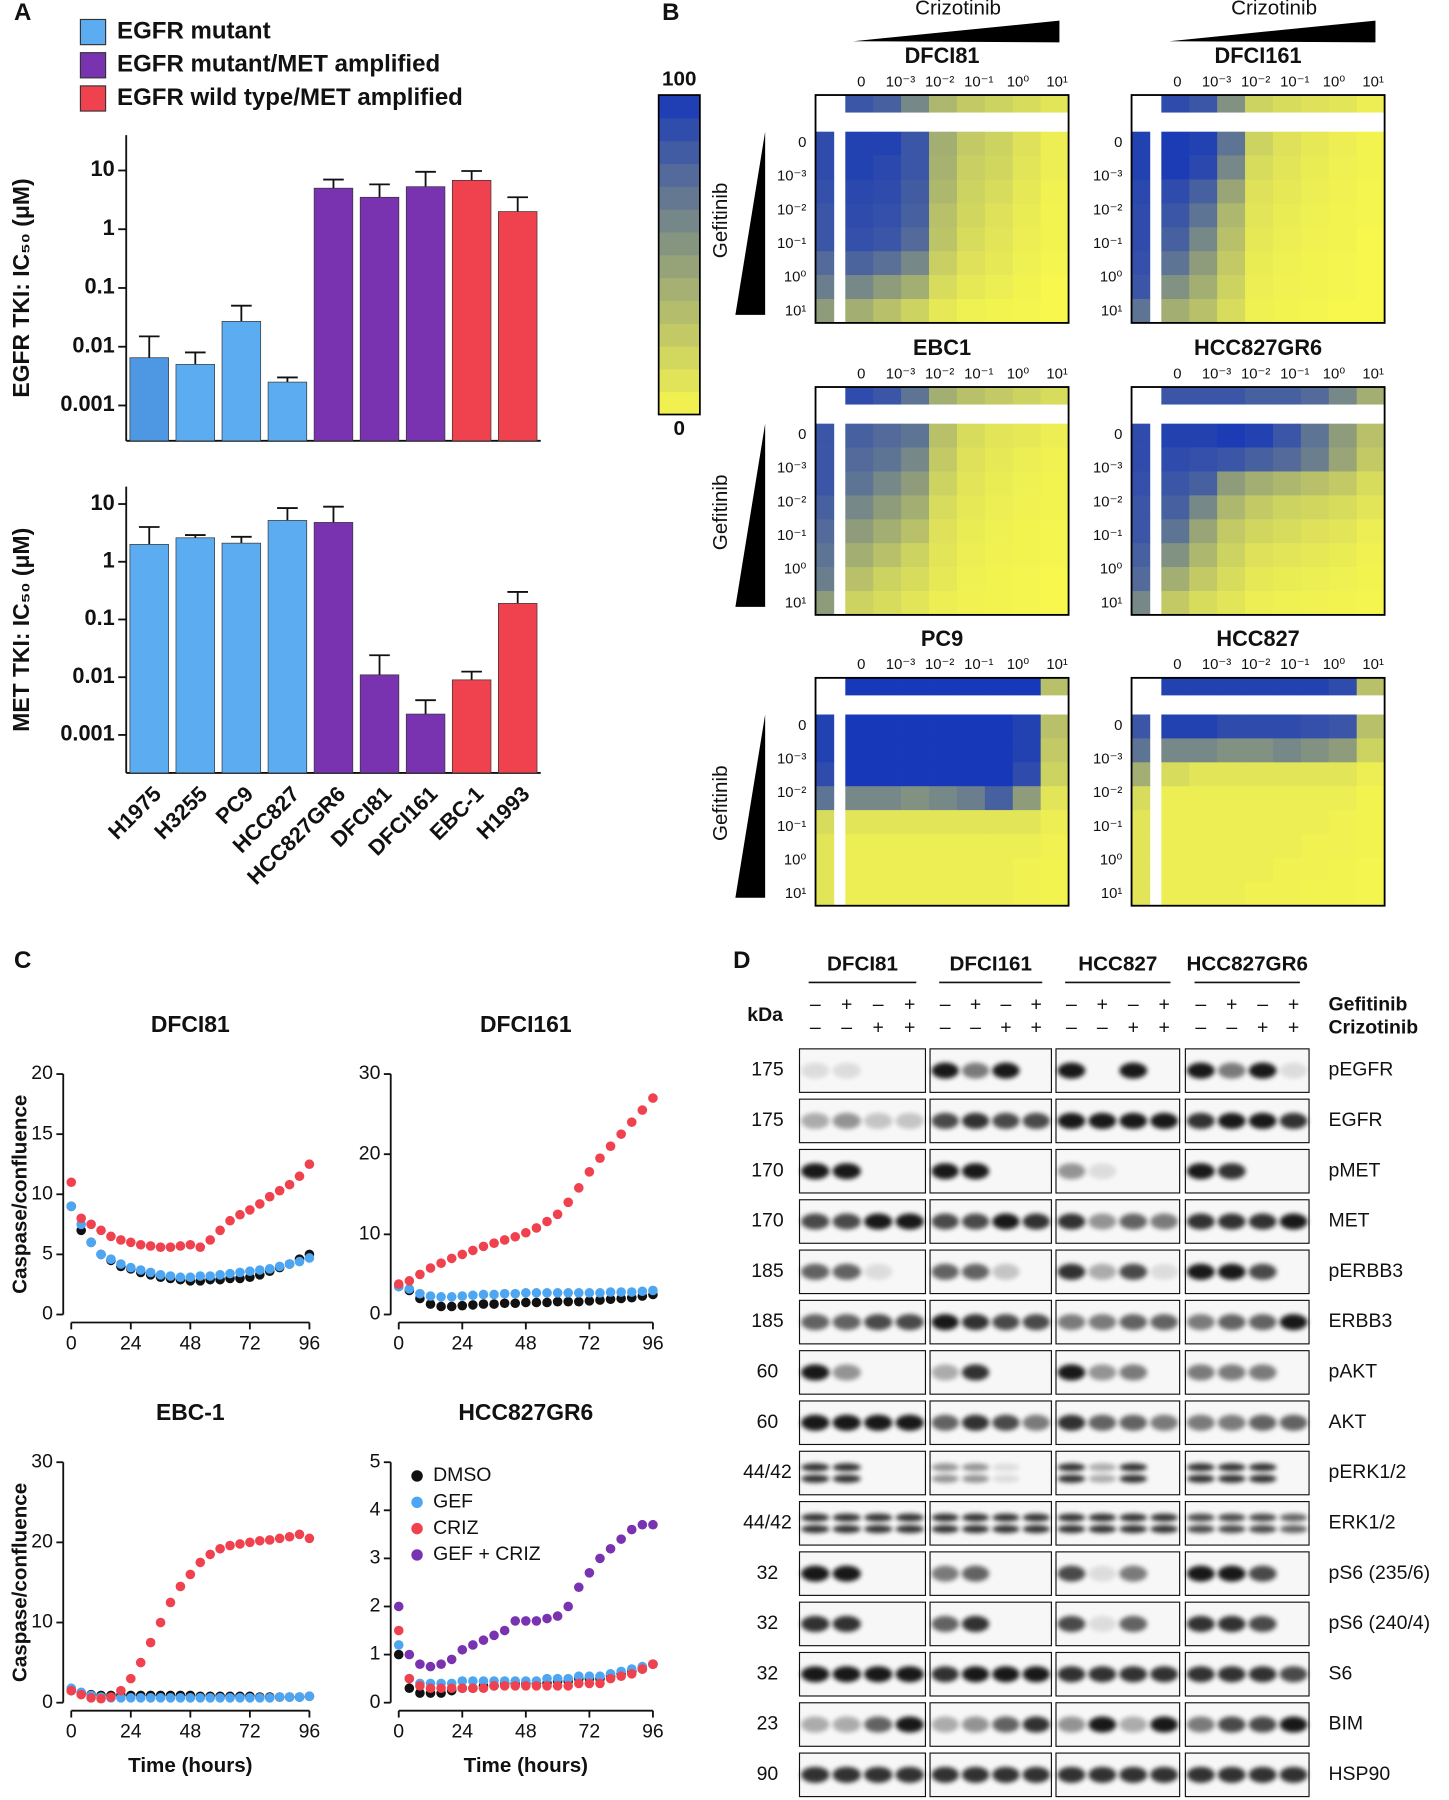 This screenshot has height=1800, width=1449. Describe the element at coordinates (22, 13) in the screenshot. I see `panel-label: A` at that location.